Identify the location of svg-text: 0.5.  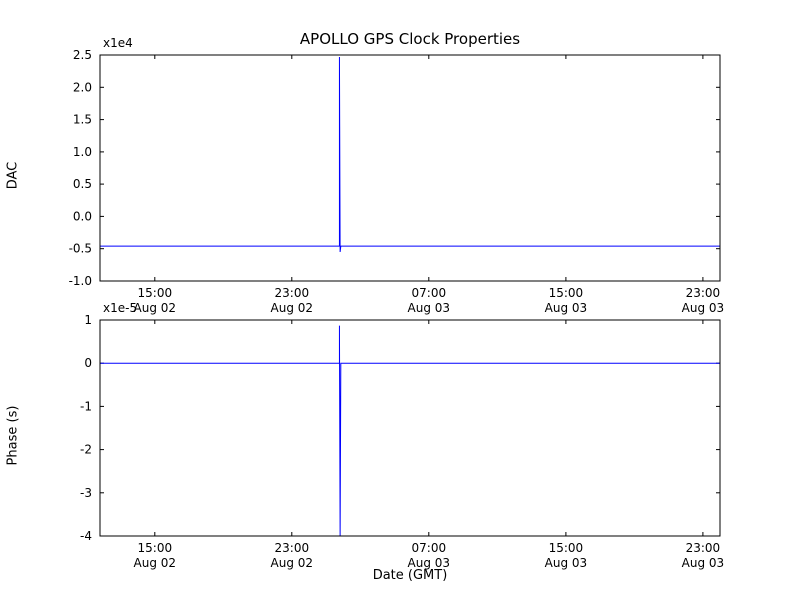
(82, 184).